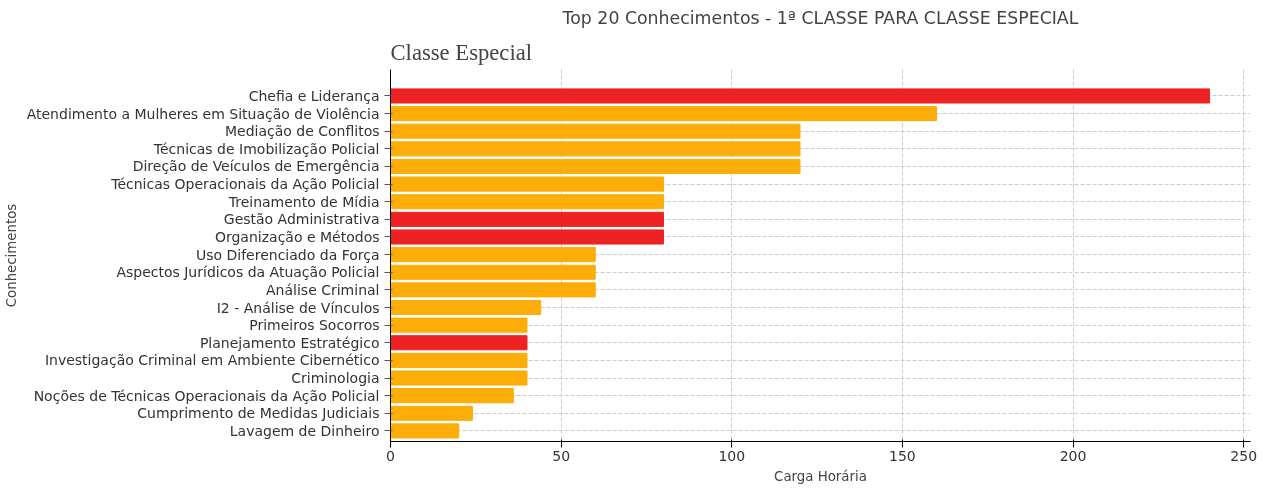 This screenshot has height=489, width=1274. What do you see at coordinates (11, 255) in the screenshot?
I see `y-axis-title: Conhecimentos` at bounding box center [11, 255].